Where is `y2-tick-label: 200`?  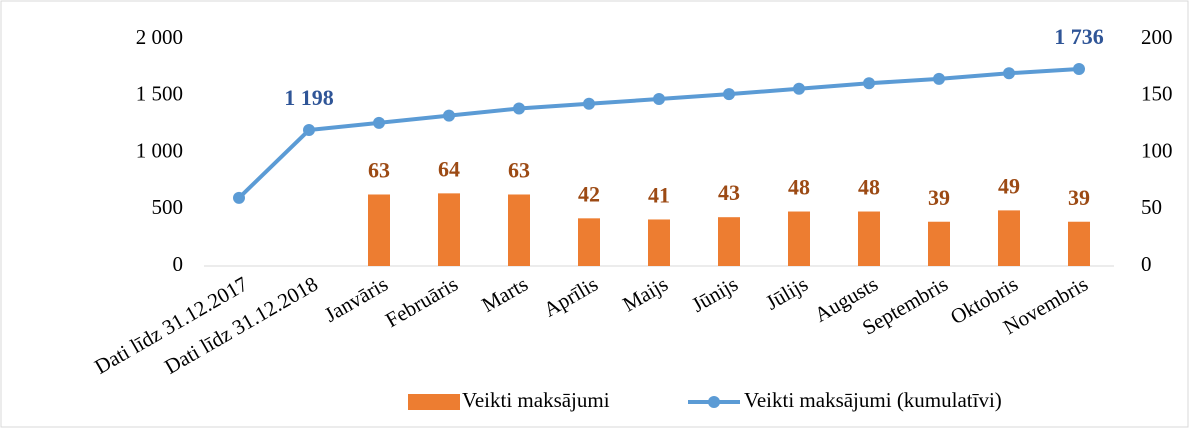 y2-tick-label: 200 is located at coordinates (1157, 37).